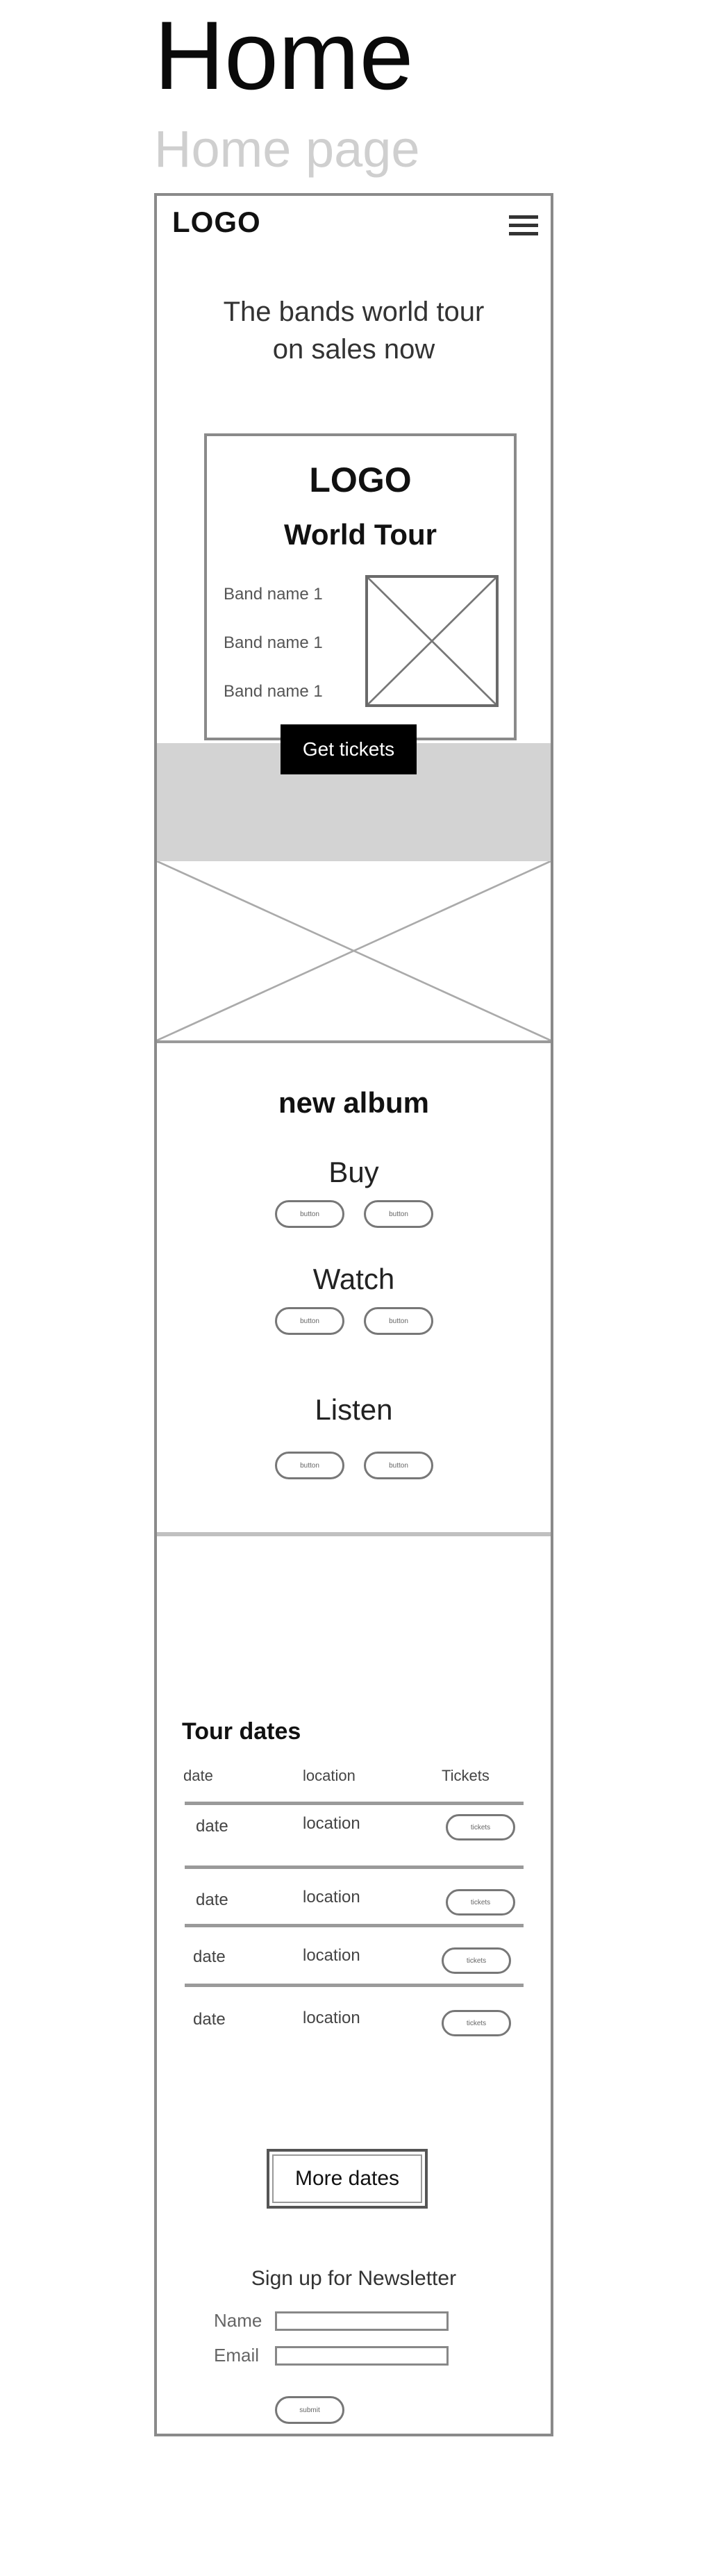  I want to click on page-title: Home, so click(284, 55).